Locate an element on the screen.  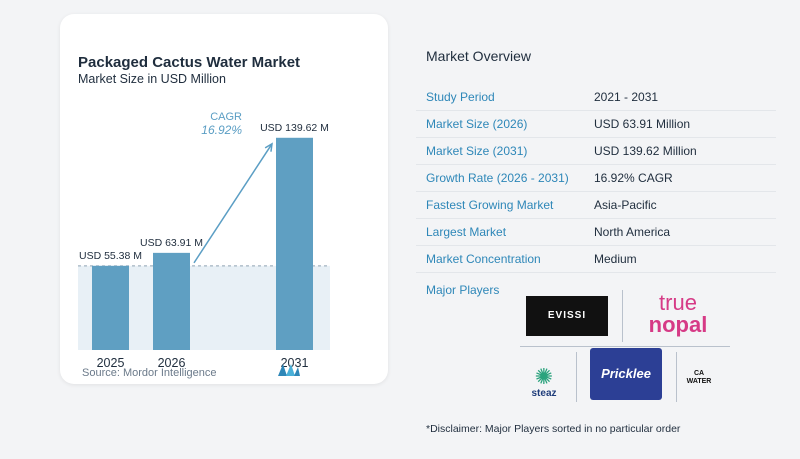
overview-row-value: North America is located at coordinates (632, 232).